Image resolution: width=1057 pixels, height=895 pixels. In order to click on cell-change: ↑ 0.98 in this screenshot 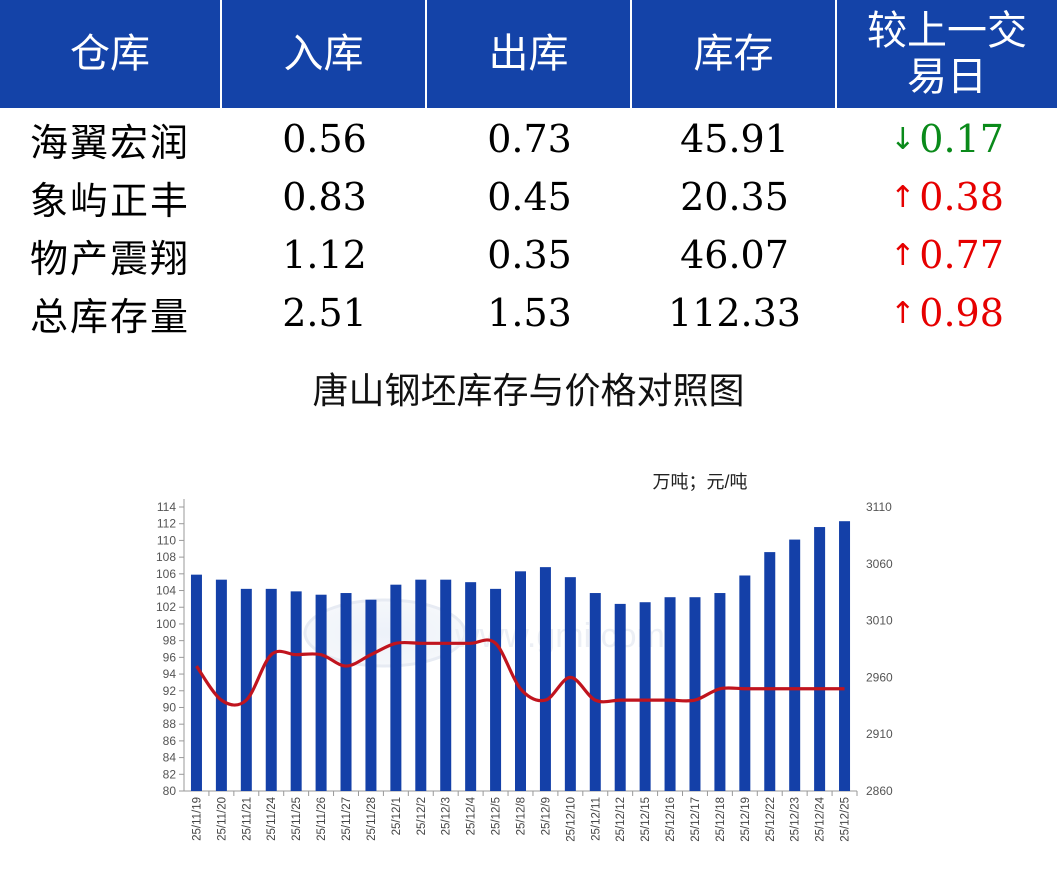, I will do `click(947, 313)`.